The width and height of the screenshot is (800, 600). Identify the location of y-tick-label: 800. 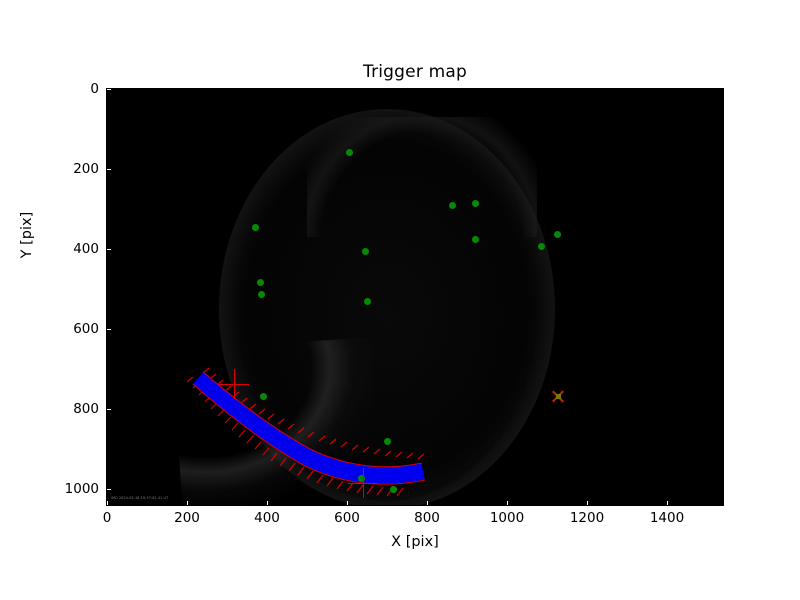
(86, 409).